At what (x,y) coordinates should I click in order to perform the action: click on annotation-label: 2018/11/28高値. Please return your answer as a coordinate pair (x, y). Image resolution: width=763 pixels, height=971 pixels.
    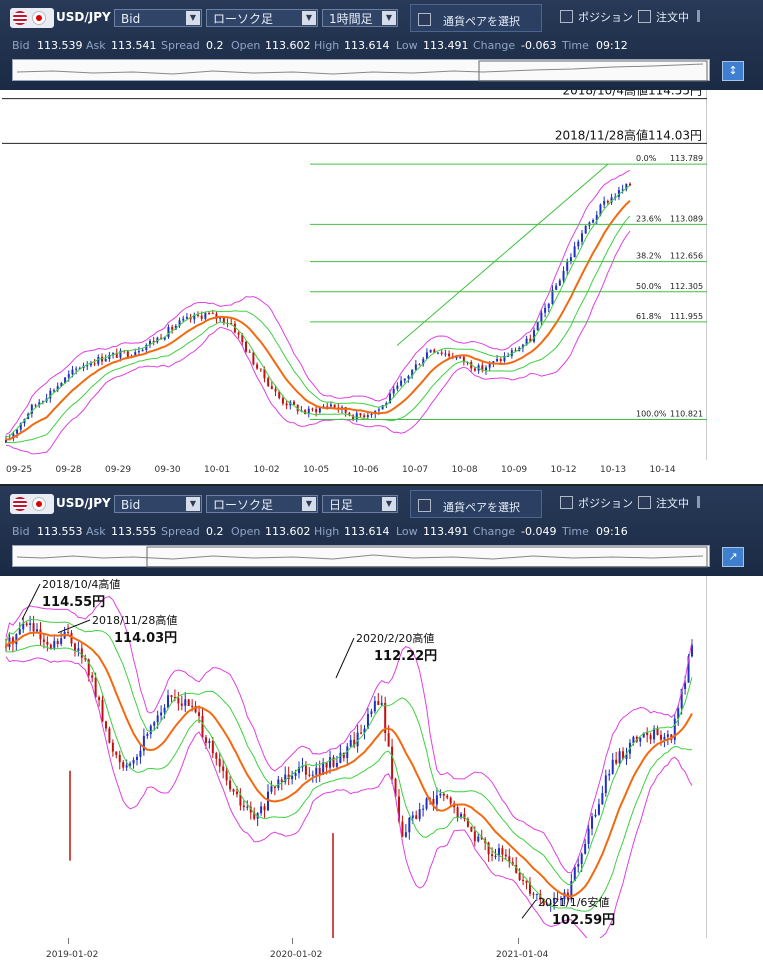
    Looking at the image, I should click on (134, 620).